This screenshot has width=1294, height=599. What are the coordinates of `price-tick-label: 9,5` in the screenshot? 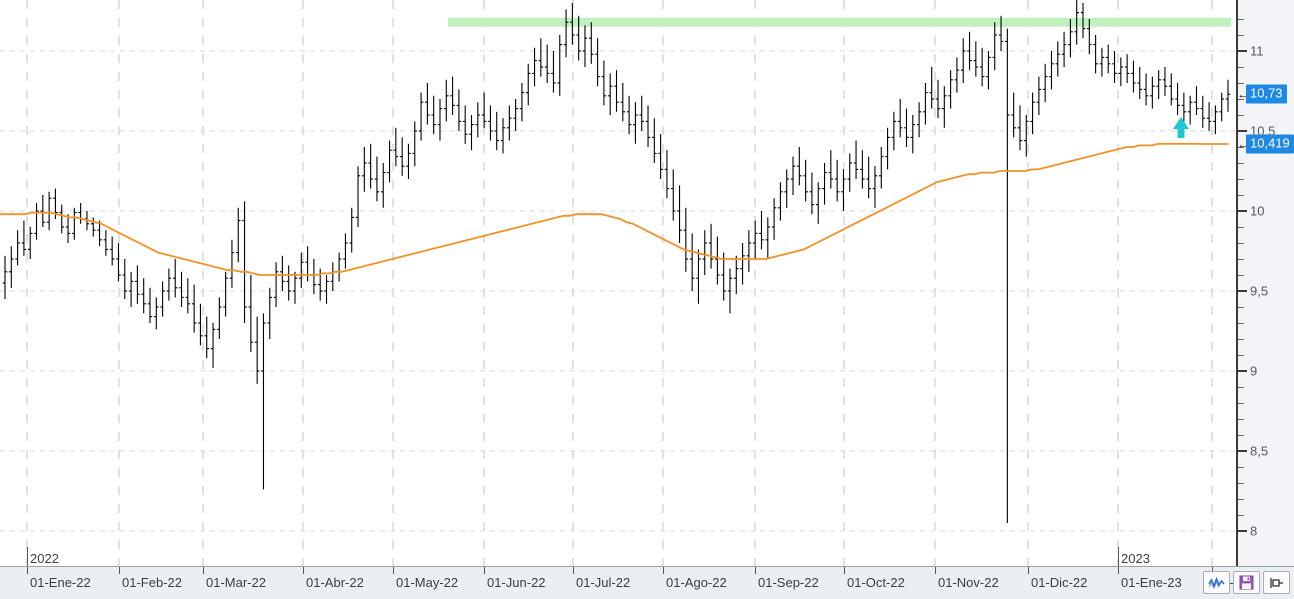 It's located at (1259, 291).